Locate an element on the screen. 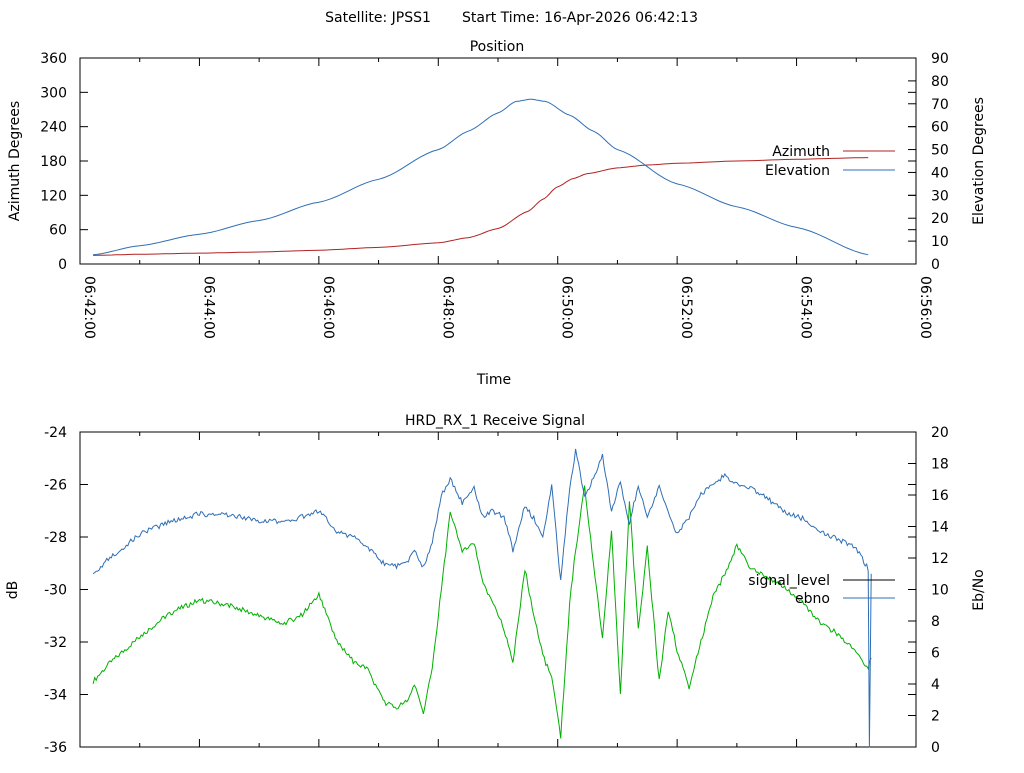  position-x-tick-label: 06:50:00 is located at coordinates (567, 307).